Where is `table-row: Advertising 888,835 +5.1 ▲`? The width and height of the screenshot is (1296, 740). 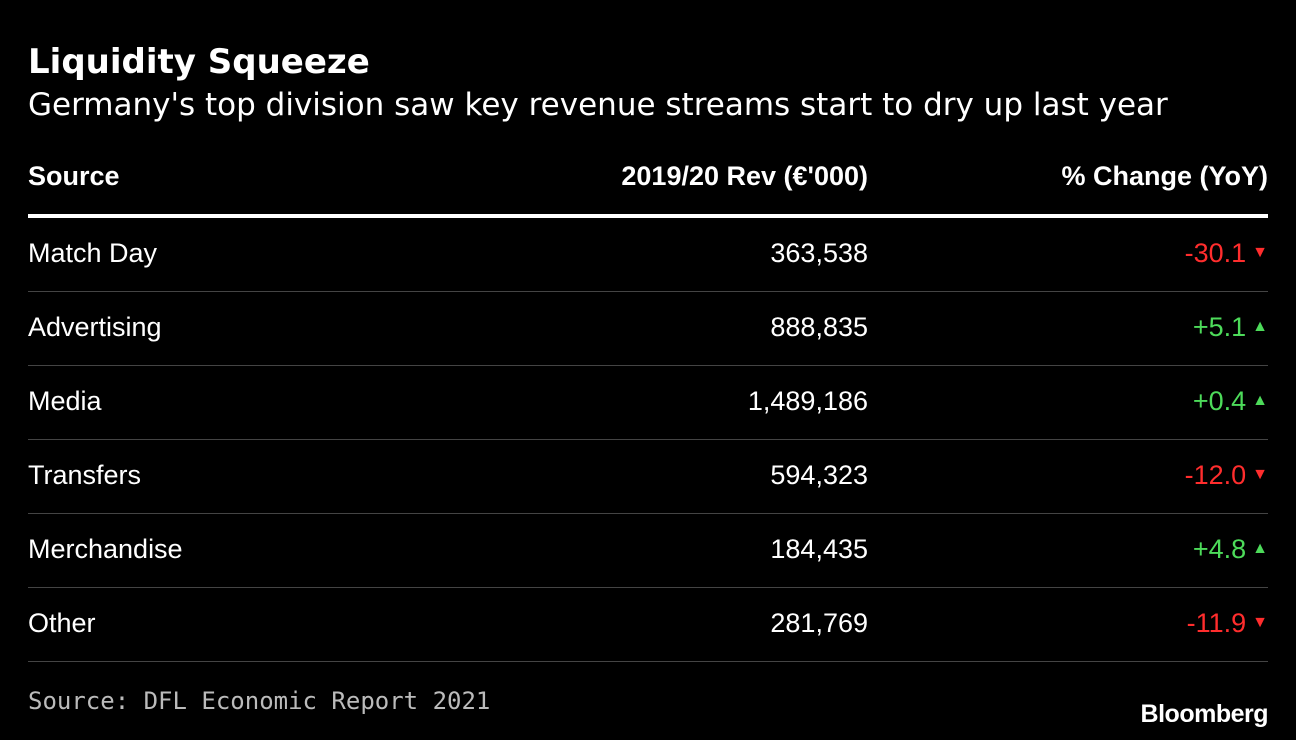 table-row: Advertising 888,835 +5.1 ▲ is located at coordinates (648, 329).